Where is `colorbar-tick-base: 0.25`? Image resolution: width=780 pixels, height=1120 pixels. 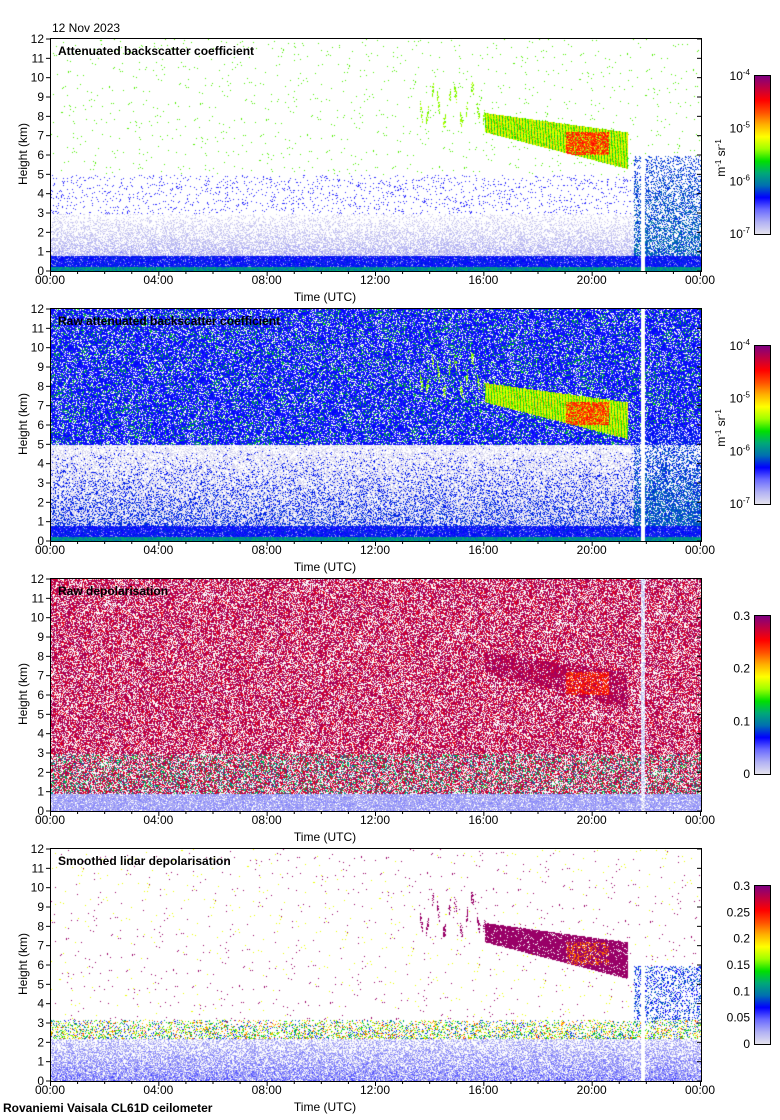 colorbar-tick-base: 0.25 is located at coordinates (739, 912).